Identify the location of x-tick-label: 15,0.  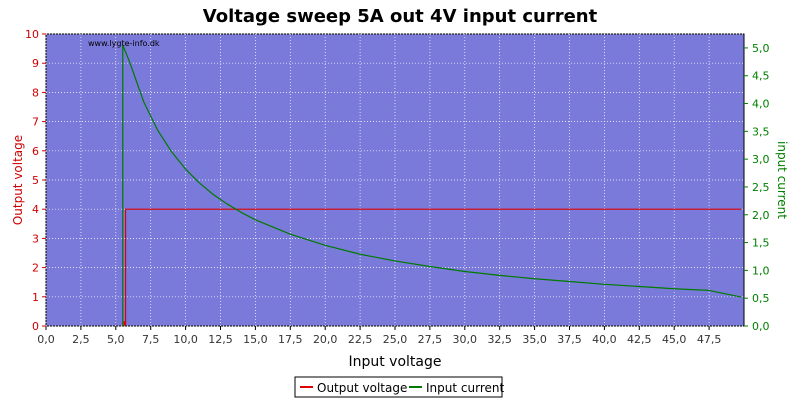
(255, 339).